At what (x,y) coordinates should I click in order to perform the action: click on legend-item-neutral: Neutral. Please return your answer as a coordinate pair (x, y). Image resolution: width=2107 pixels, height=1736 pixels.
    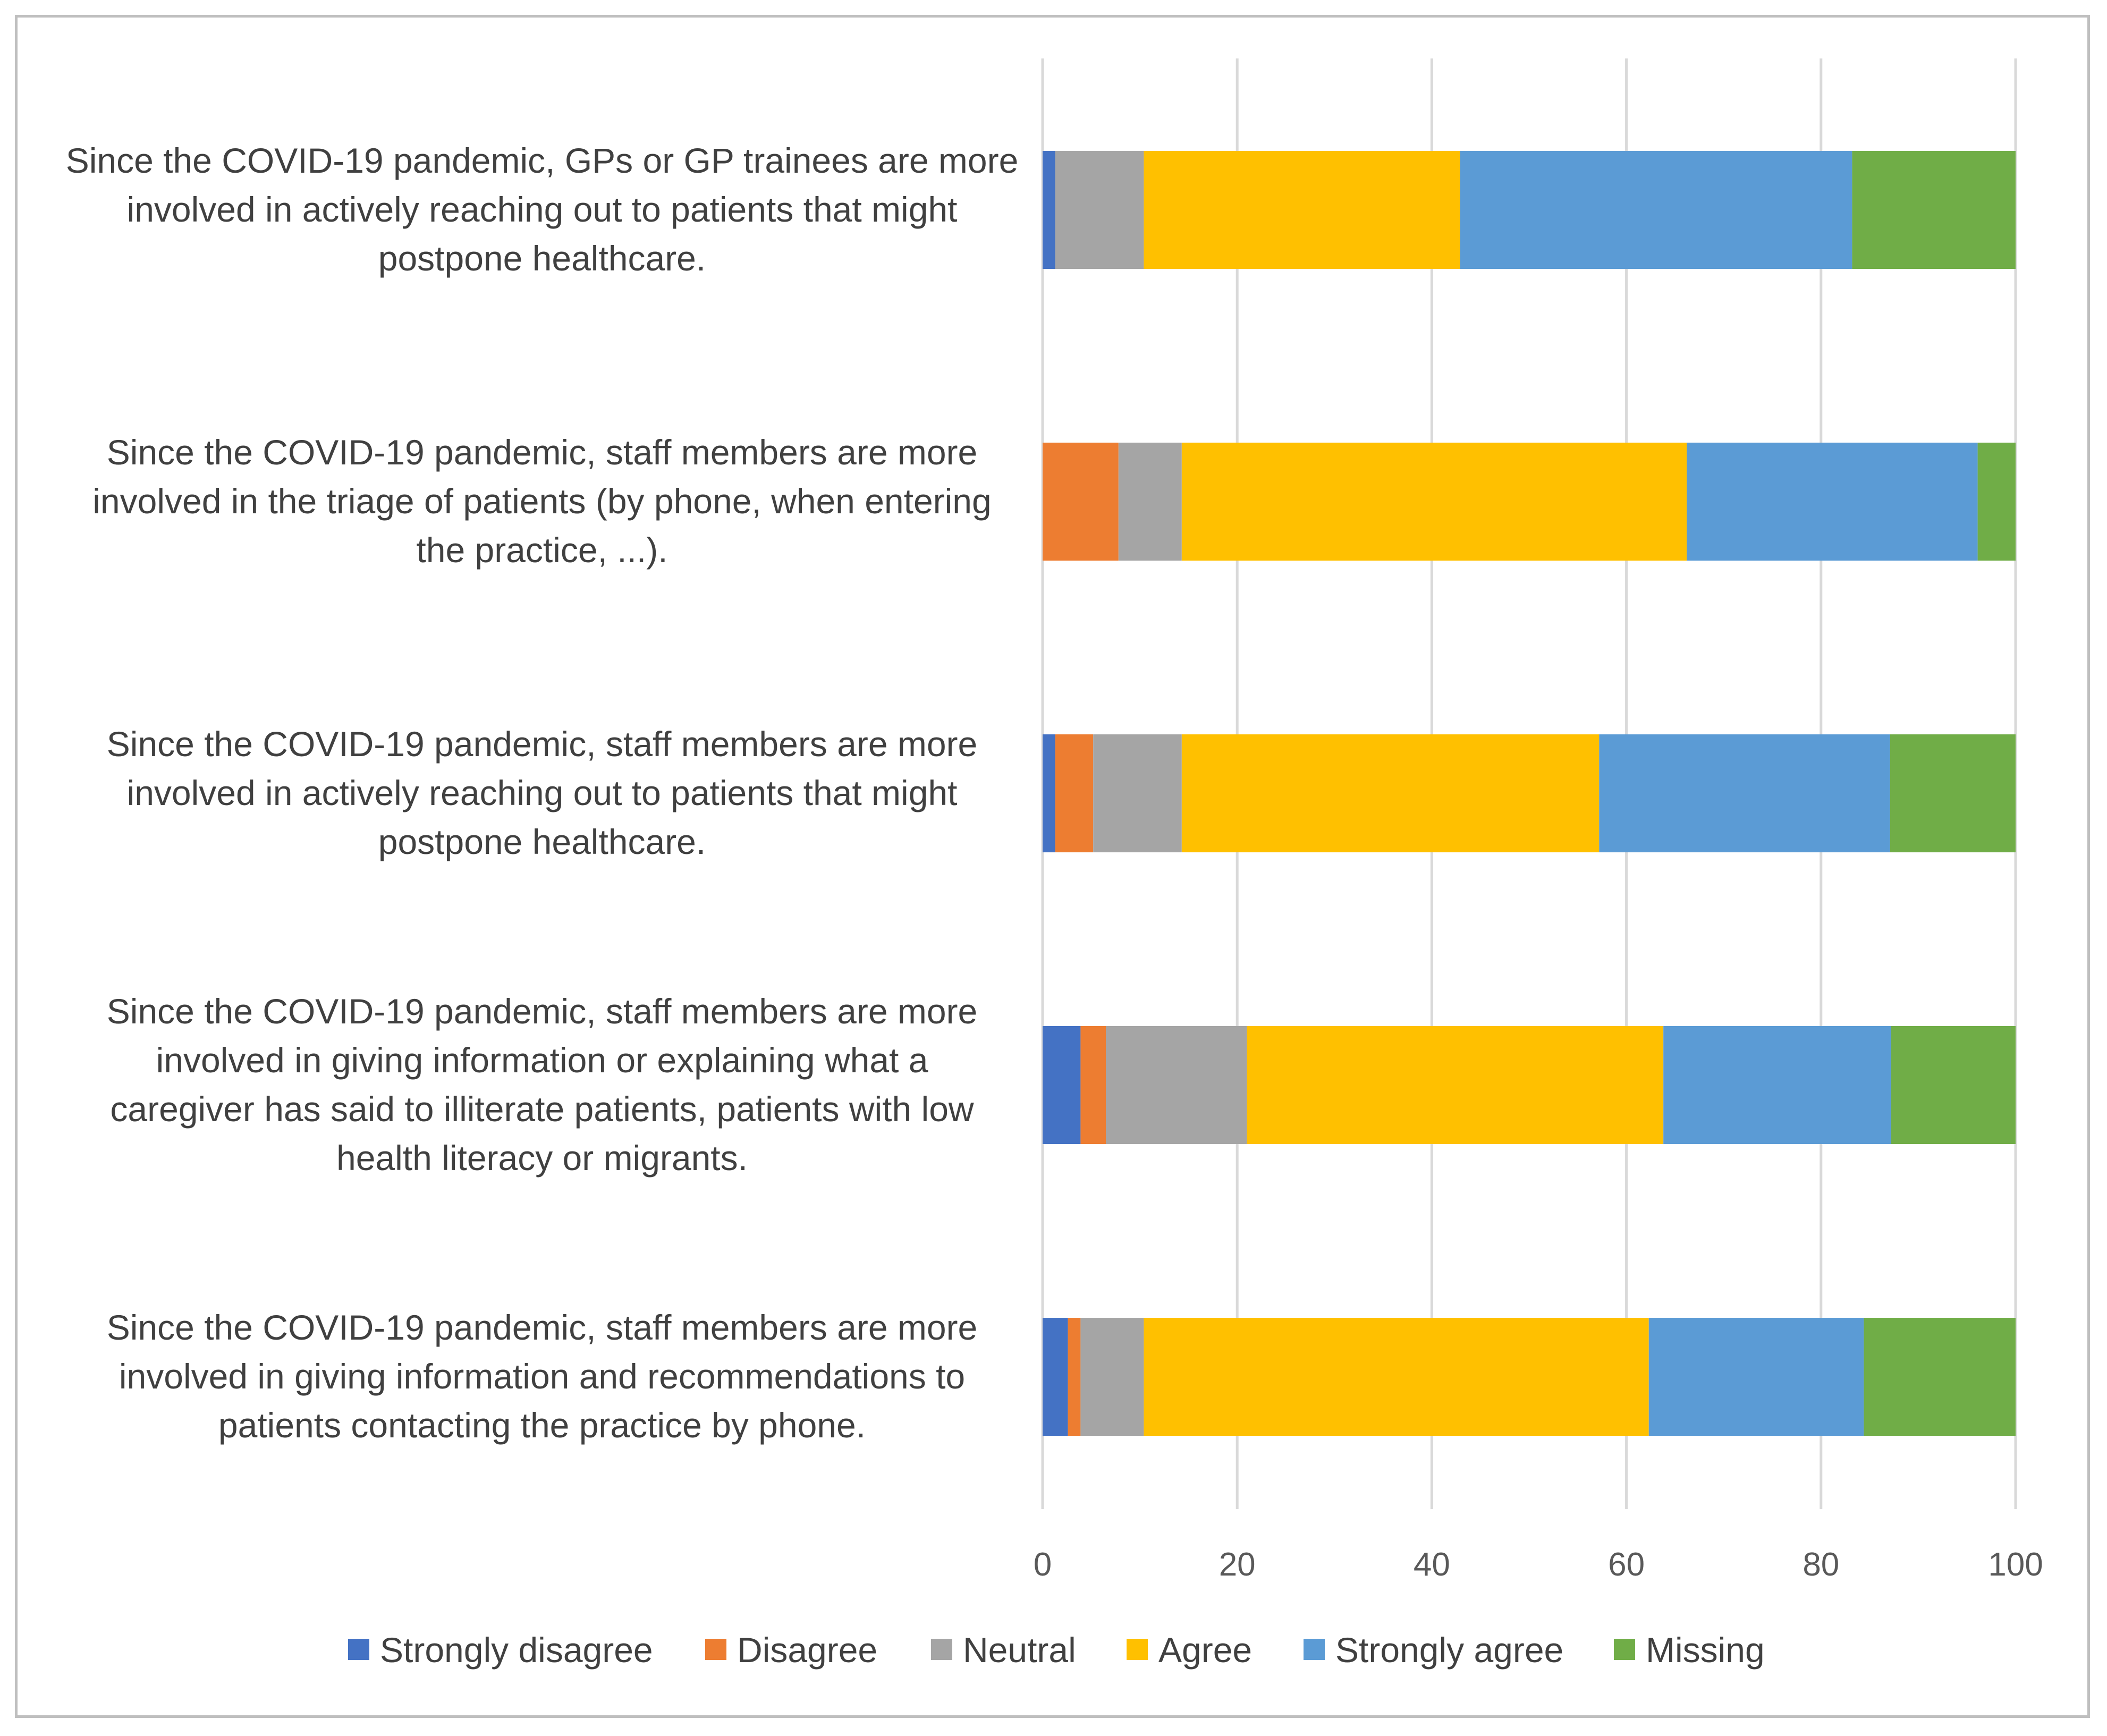
    Looking at the image, I should click on (1003, 1650).